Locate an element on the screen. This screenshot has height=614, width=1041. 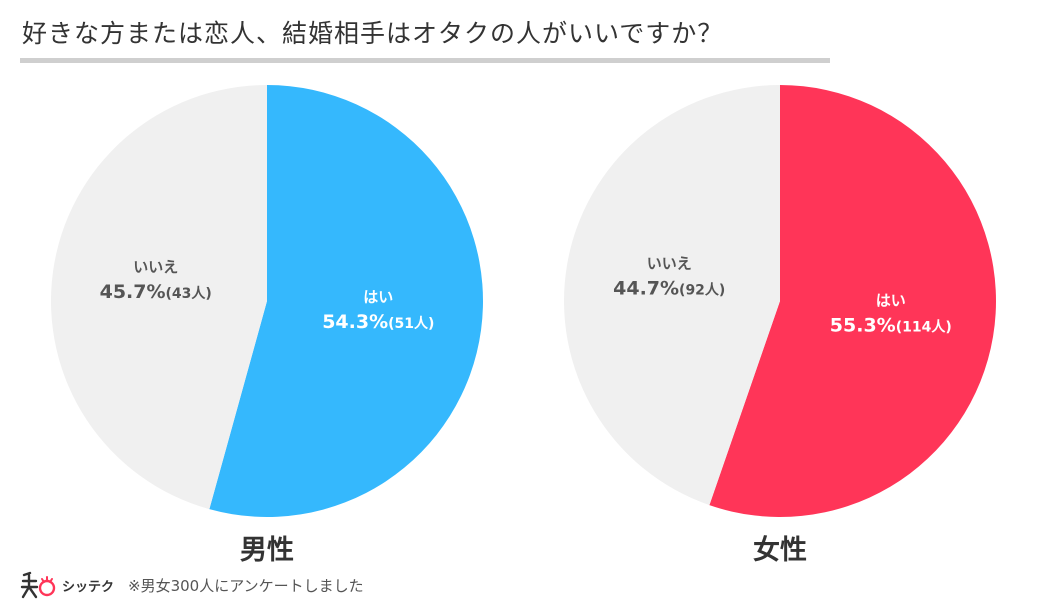
logo-text: シッテク is located at coordinates (88, 587).